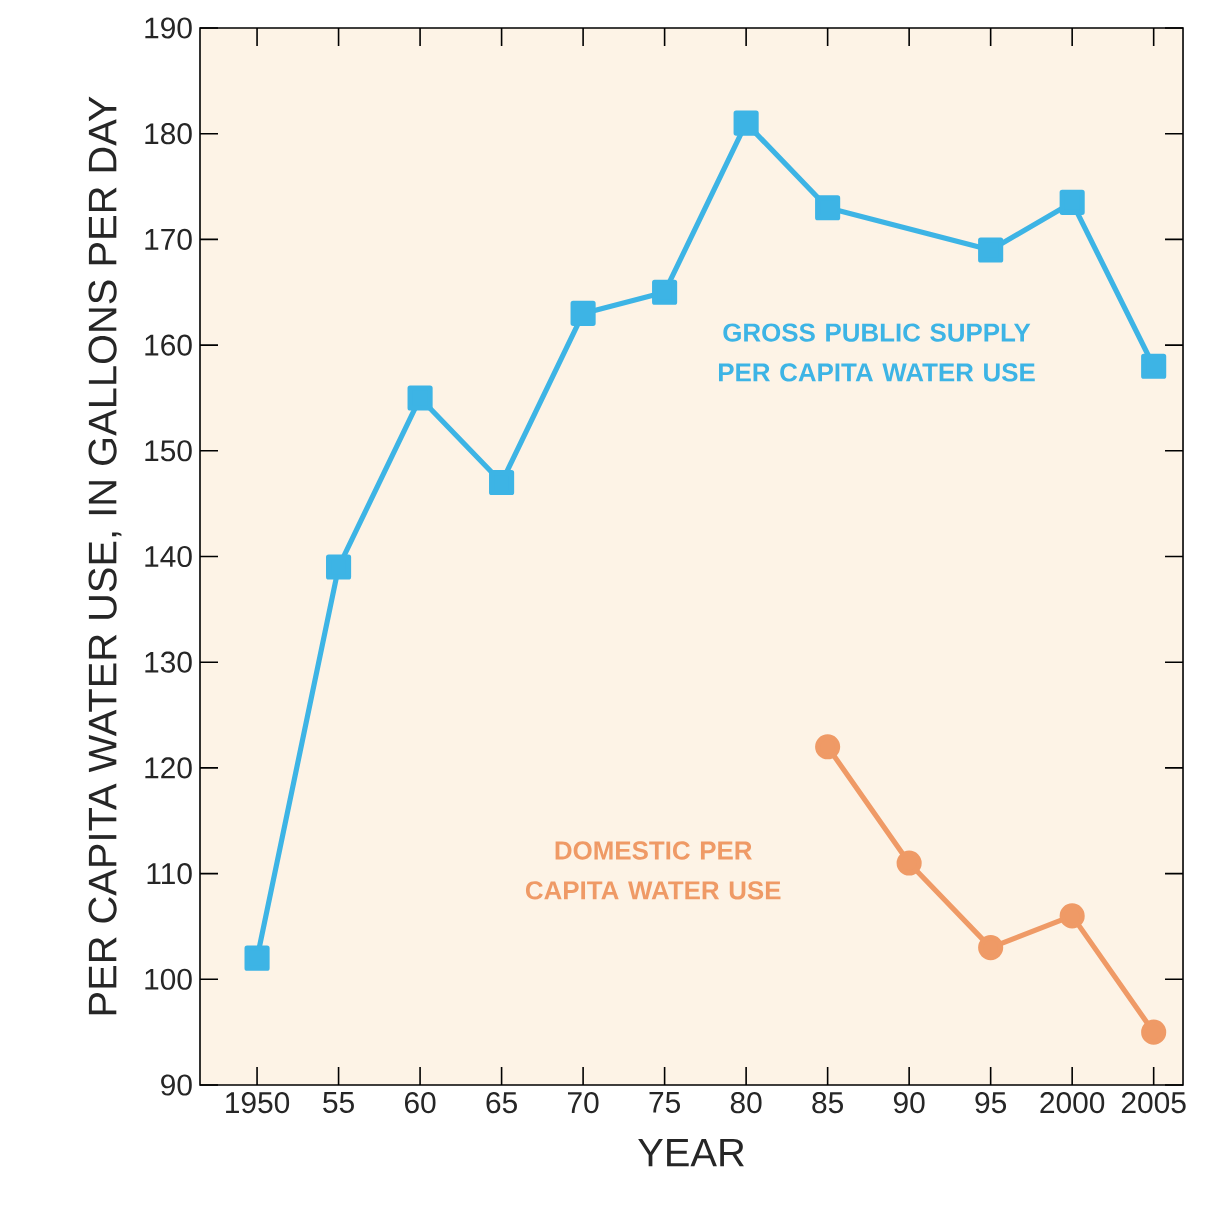  I want to click on x-tick-label: 80, so click(746, 1103).